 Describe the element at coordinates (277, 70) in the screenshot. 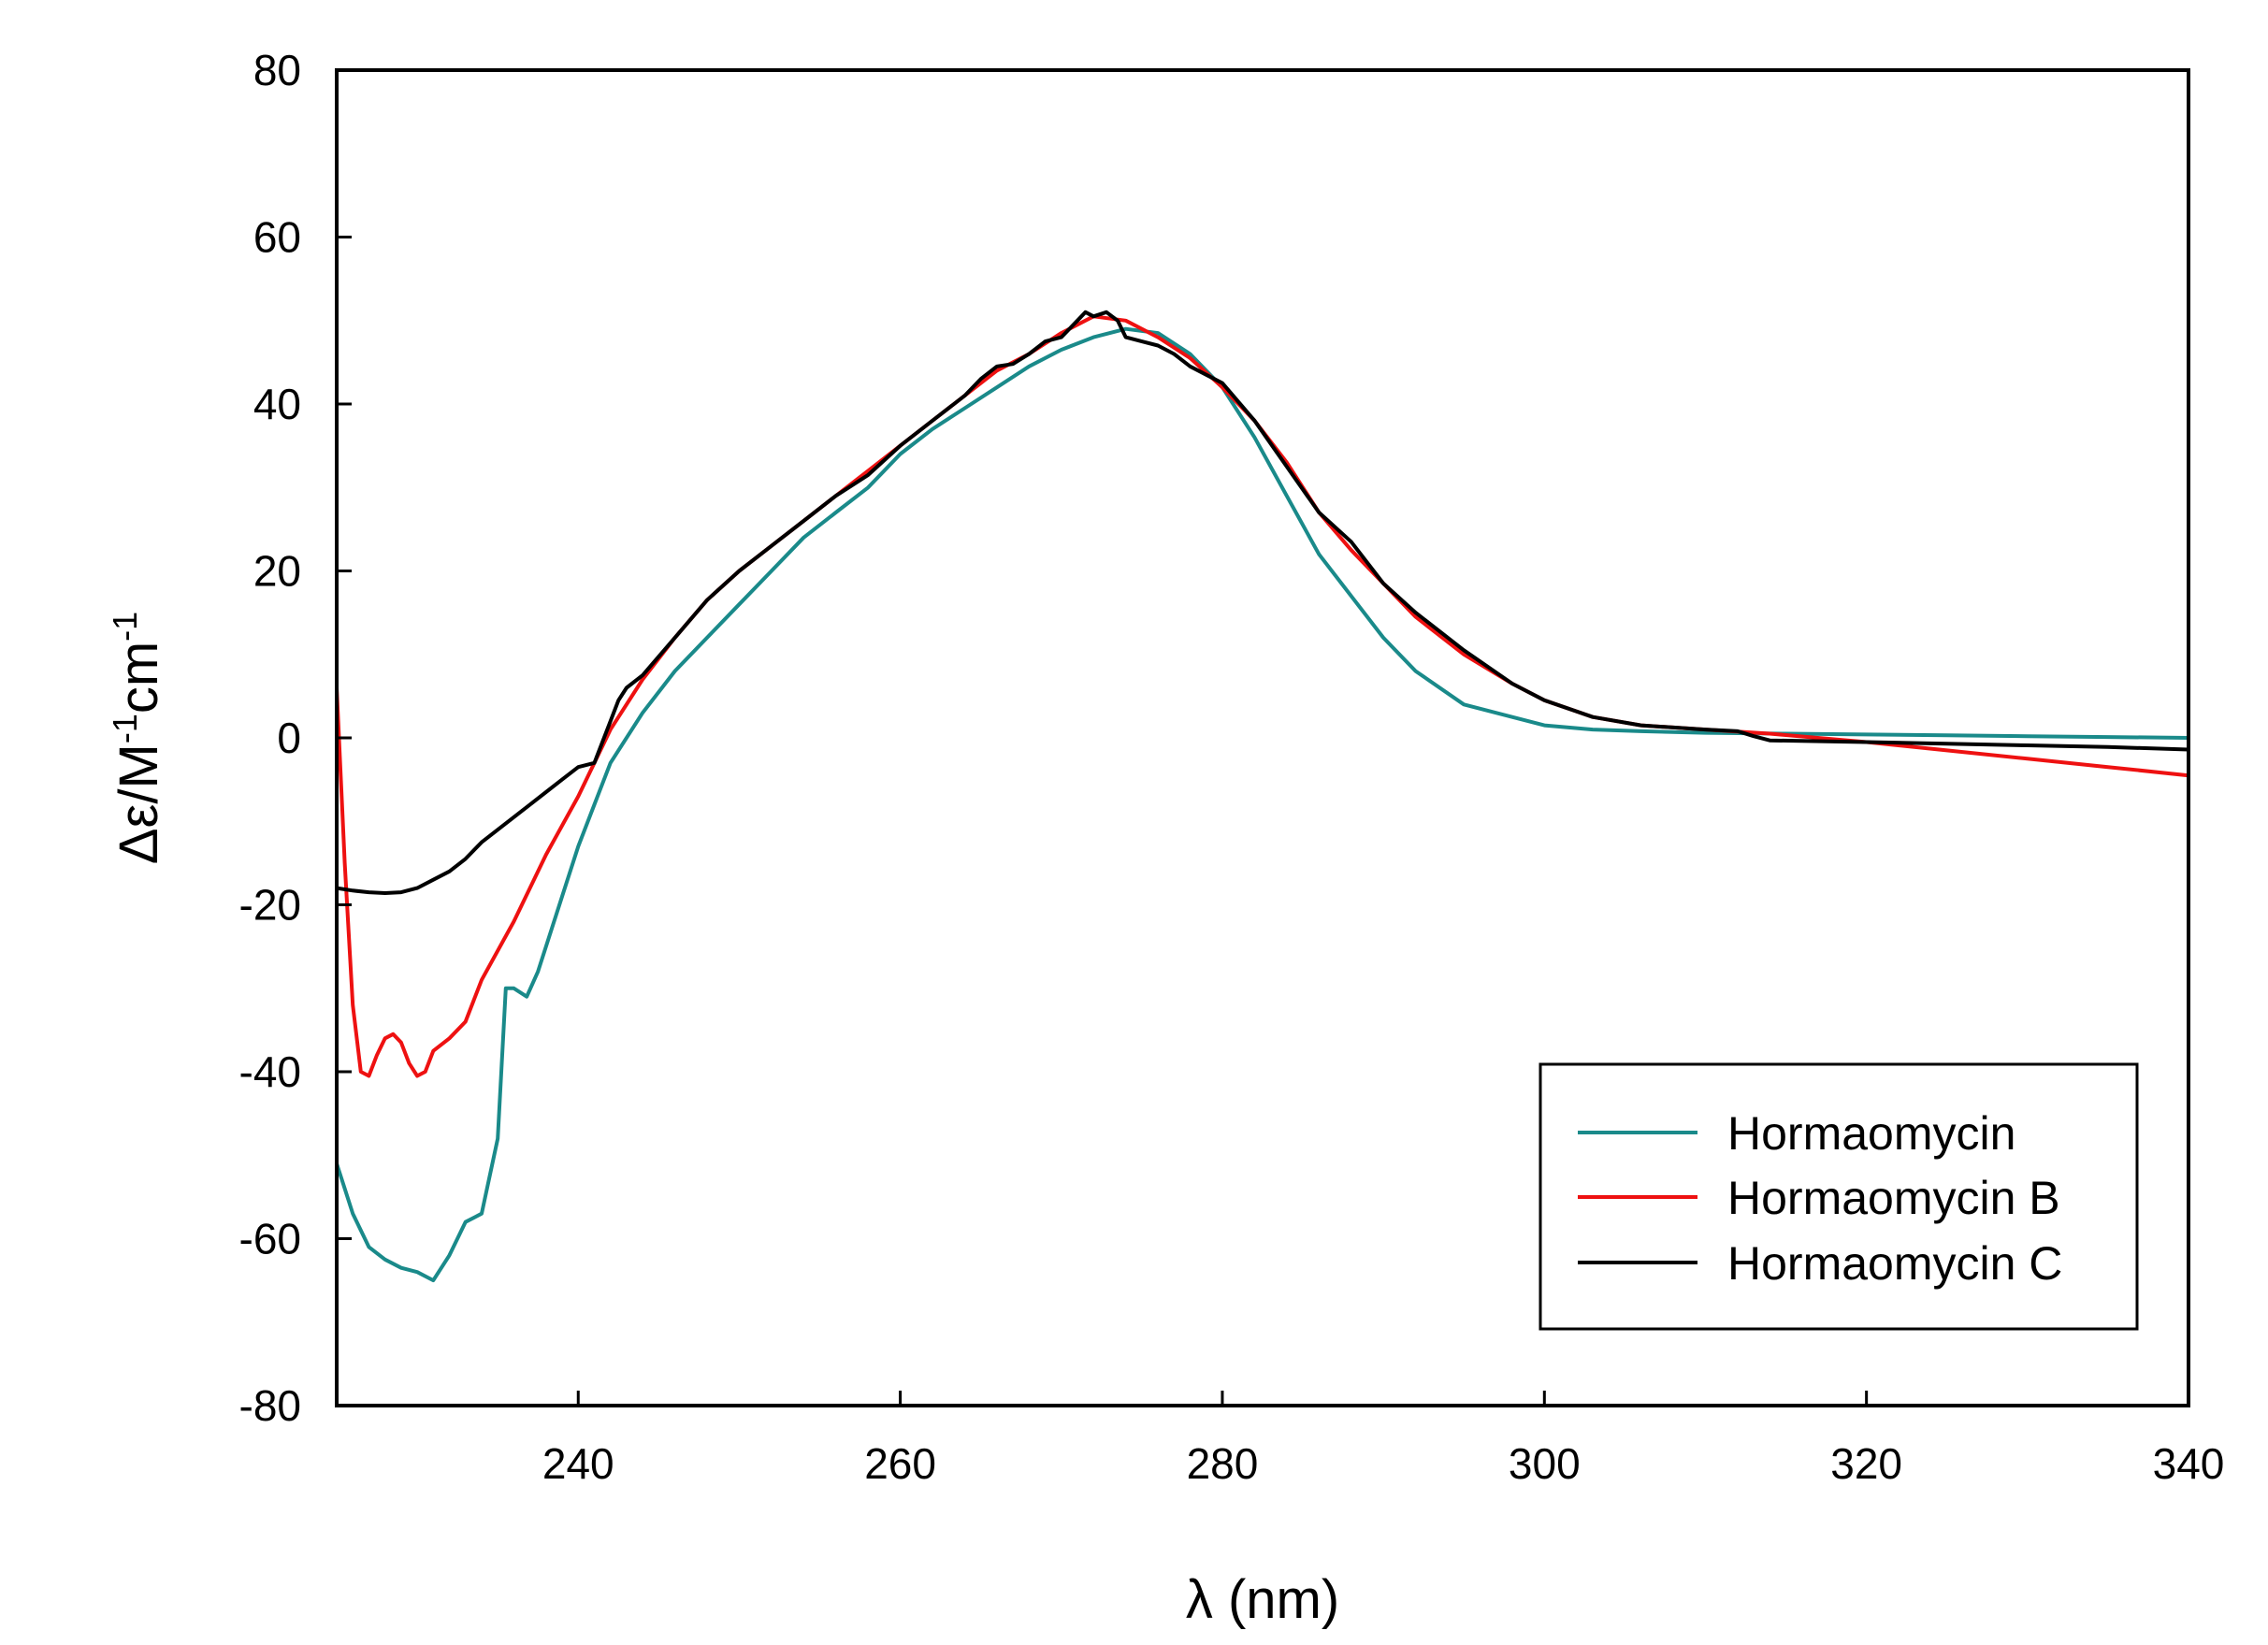

I see `y-tick-label: 80` at that location.